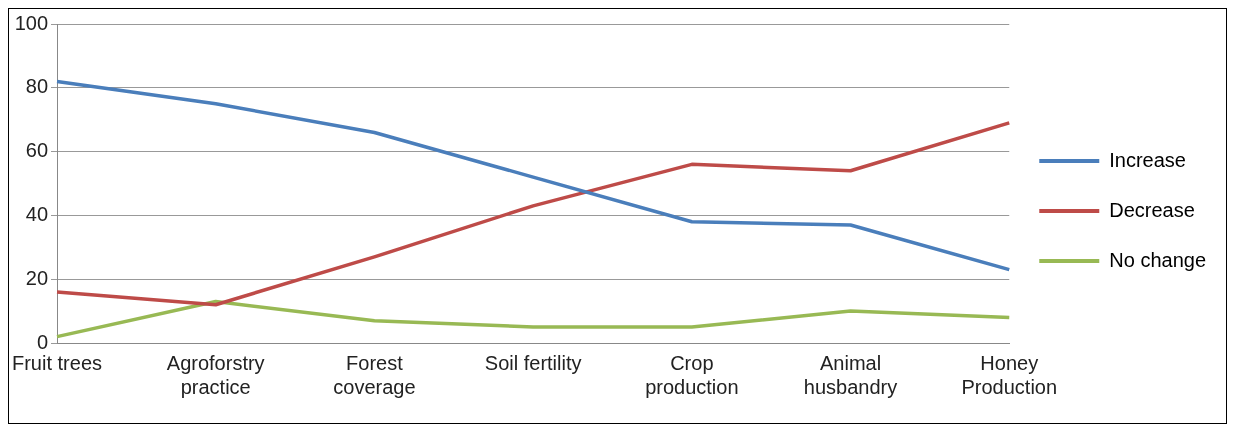  What do you see at coordinates (533, 362) in the screenshot?
I see `x-tick-label: Soil fertility` at bounding box center [533, 362].